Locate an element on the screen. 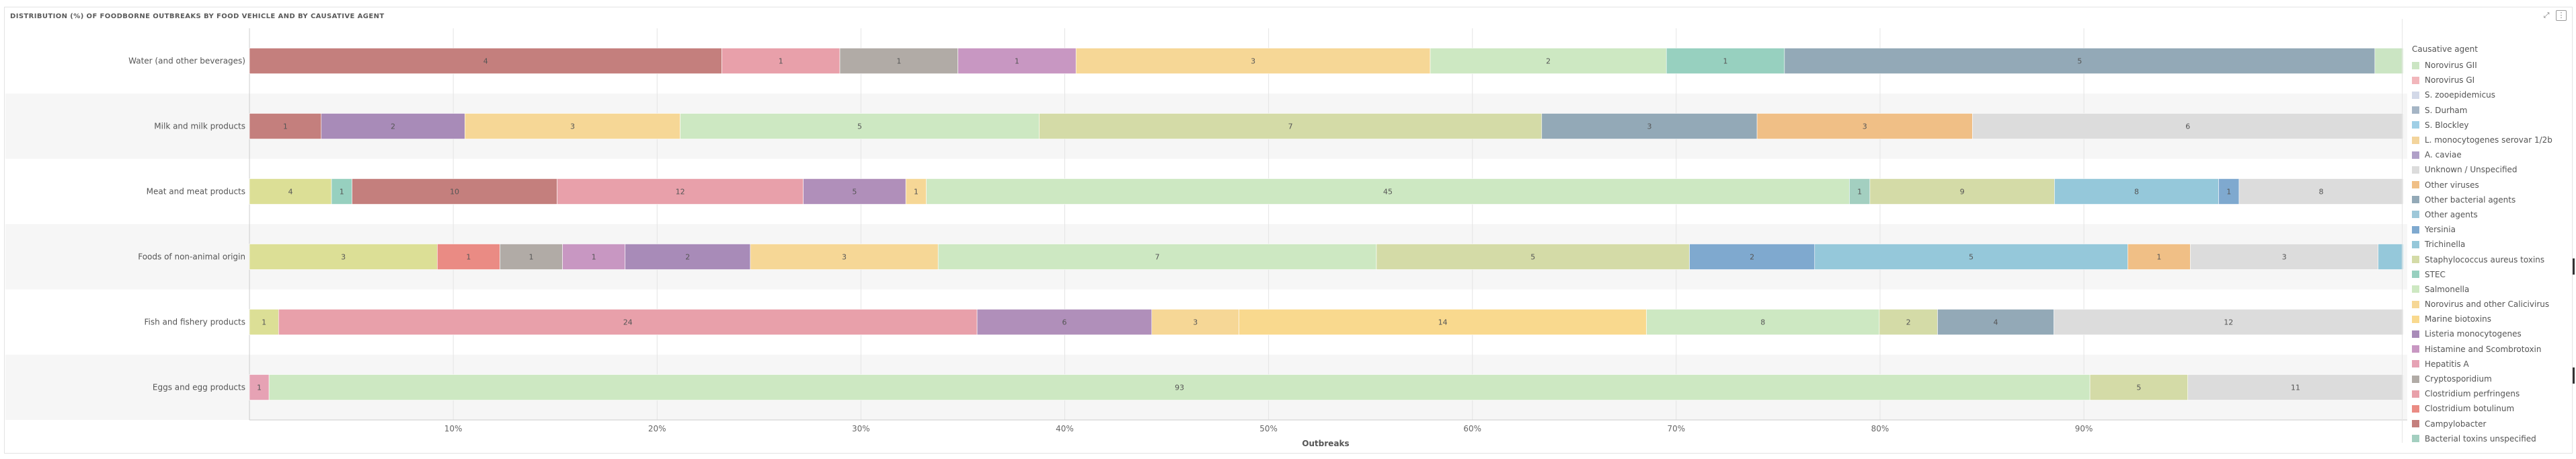 Image resolution: width=2576 pixels, height=459 pixels. x-tick-label: 50% is located at coordinates (1268, 428).